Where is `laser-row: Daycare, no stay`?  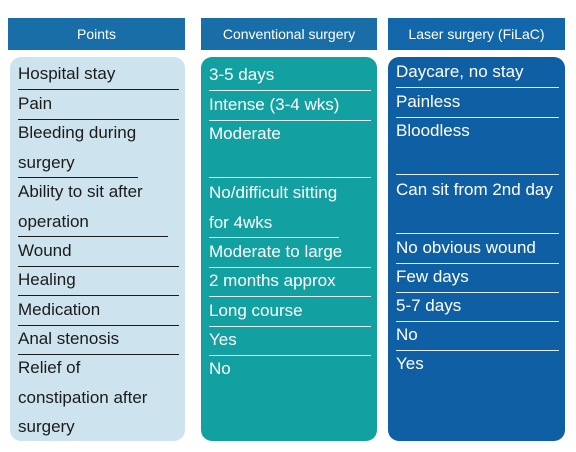
laser-row: Daycare, no stay is located at coordinates (477, 72).